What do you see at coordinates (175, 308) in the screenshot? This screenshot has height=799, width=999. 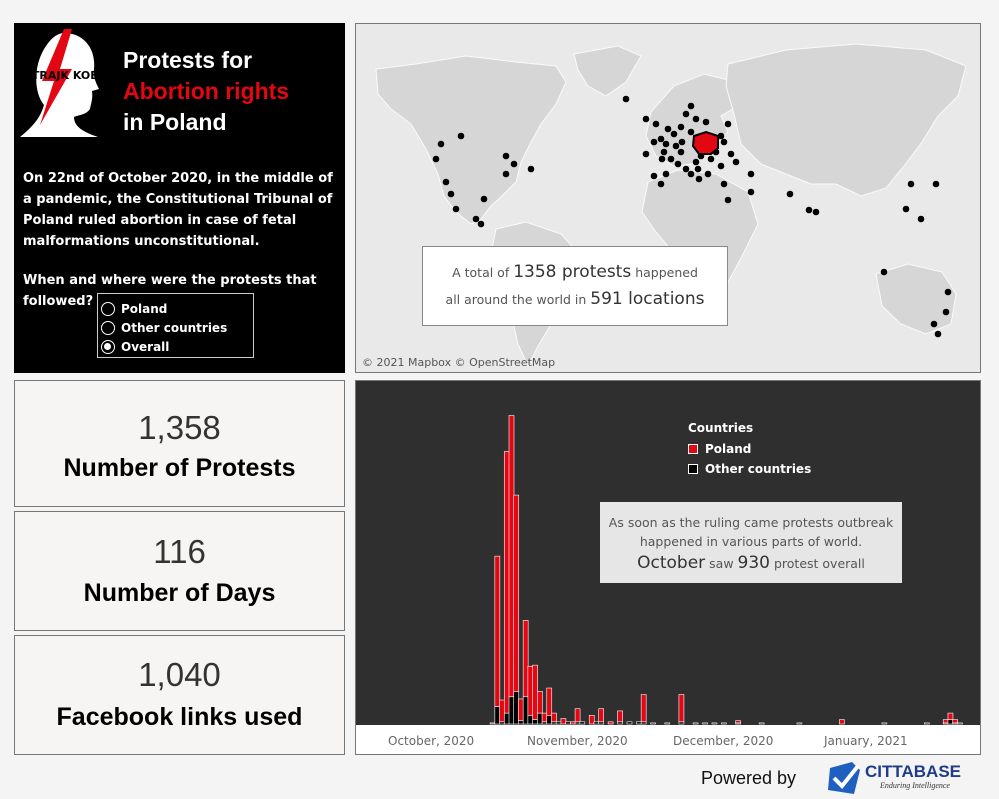 I see `filter-option-poland: Poland` at bounding box center [175, 308].